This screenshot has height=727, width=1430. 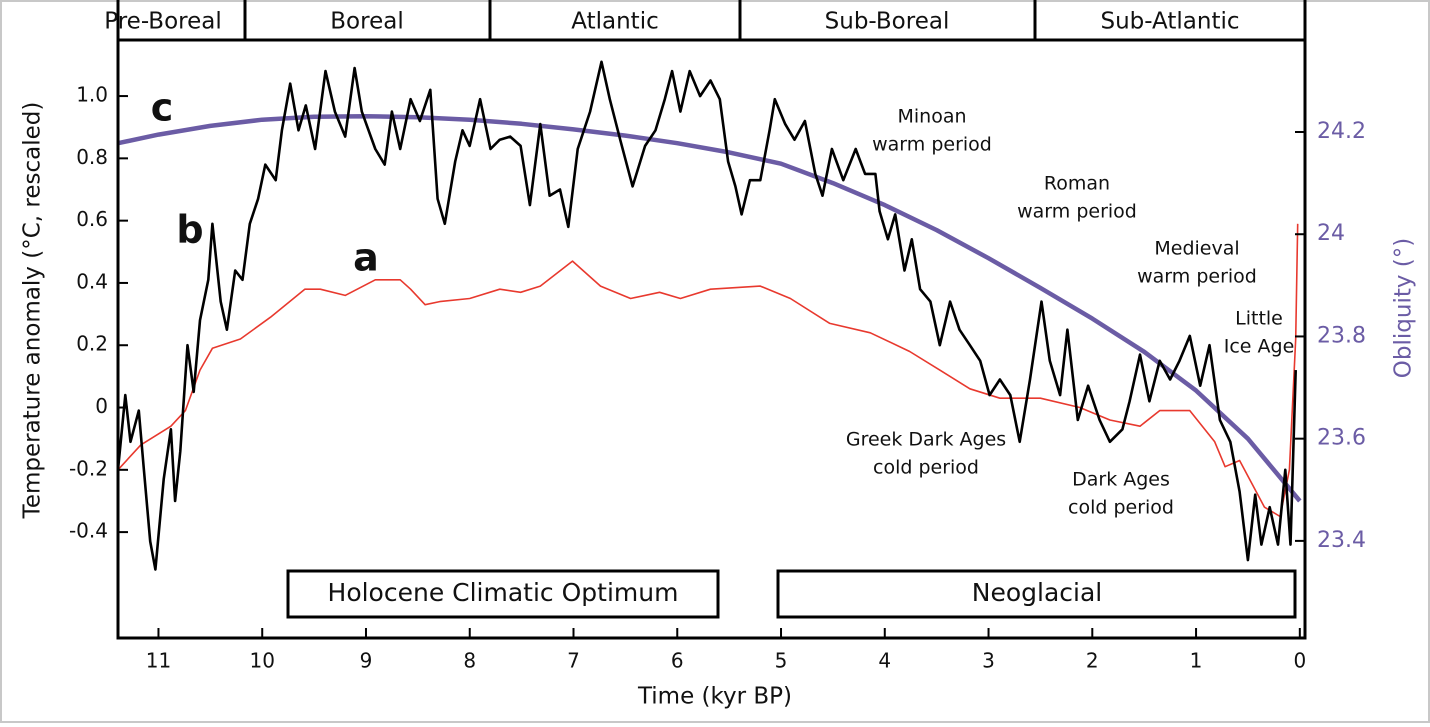 I want to click on x-tick-label: 7, so click(x=573, y=661).